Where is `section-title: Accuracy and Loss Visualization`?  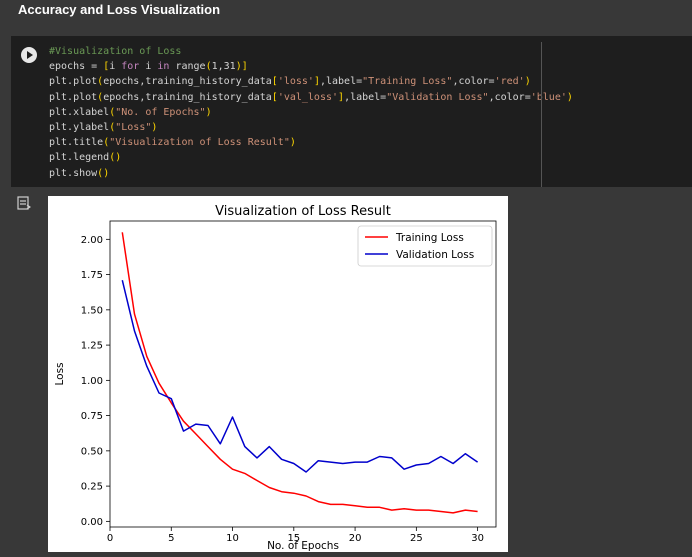 section-title: Accuracy and Loss Visualization is located at coordinates (119, 9).